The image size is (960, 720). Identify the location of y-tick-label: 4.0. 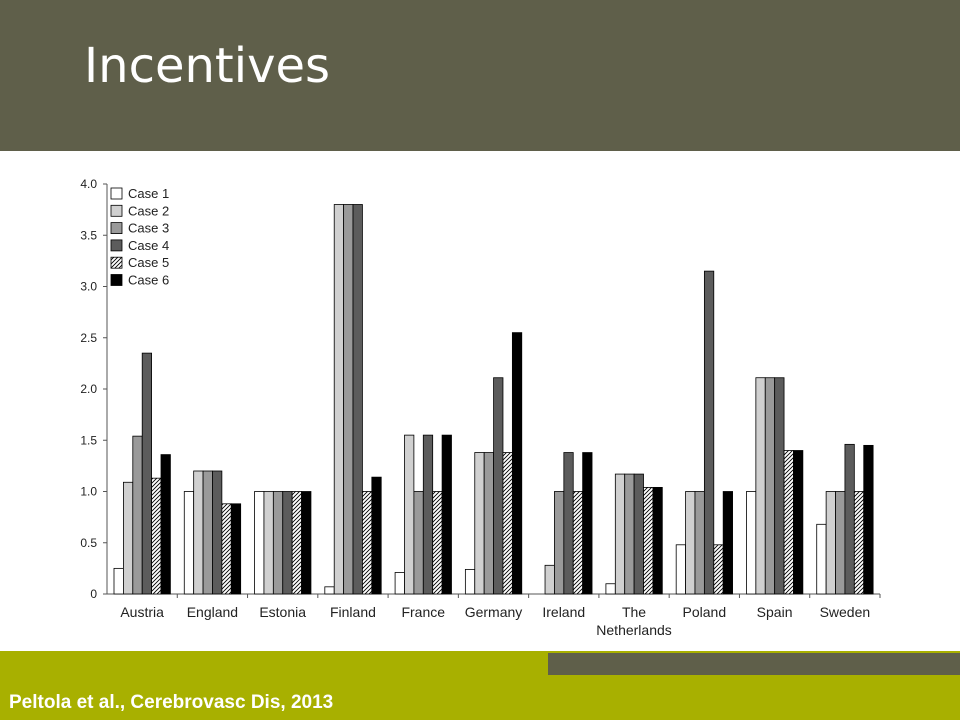
(88, 184).